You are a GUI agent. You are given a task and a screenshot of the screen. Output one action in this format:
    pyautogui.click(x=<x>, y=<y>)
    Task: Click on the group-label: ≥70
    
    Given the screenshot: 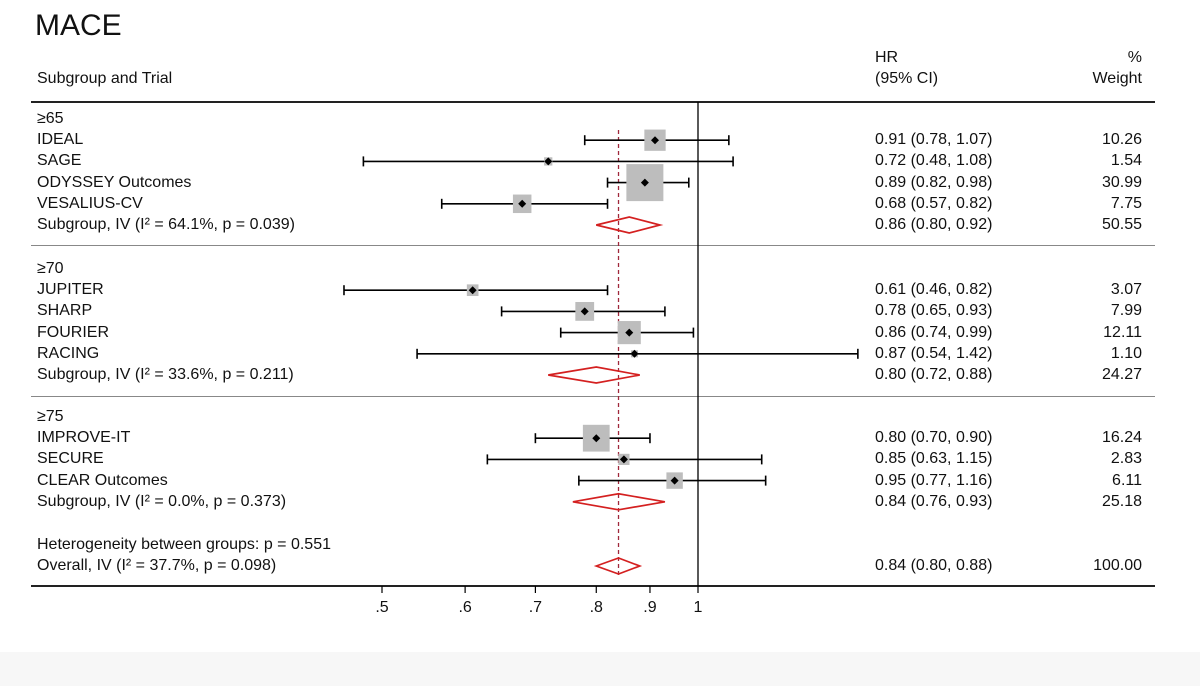 What is the action you would take?
    pyautogui.click(x=50, y=268)
    